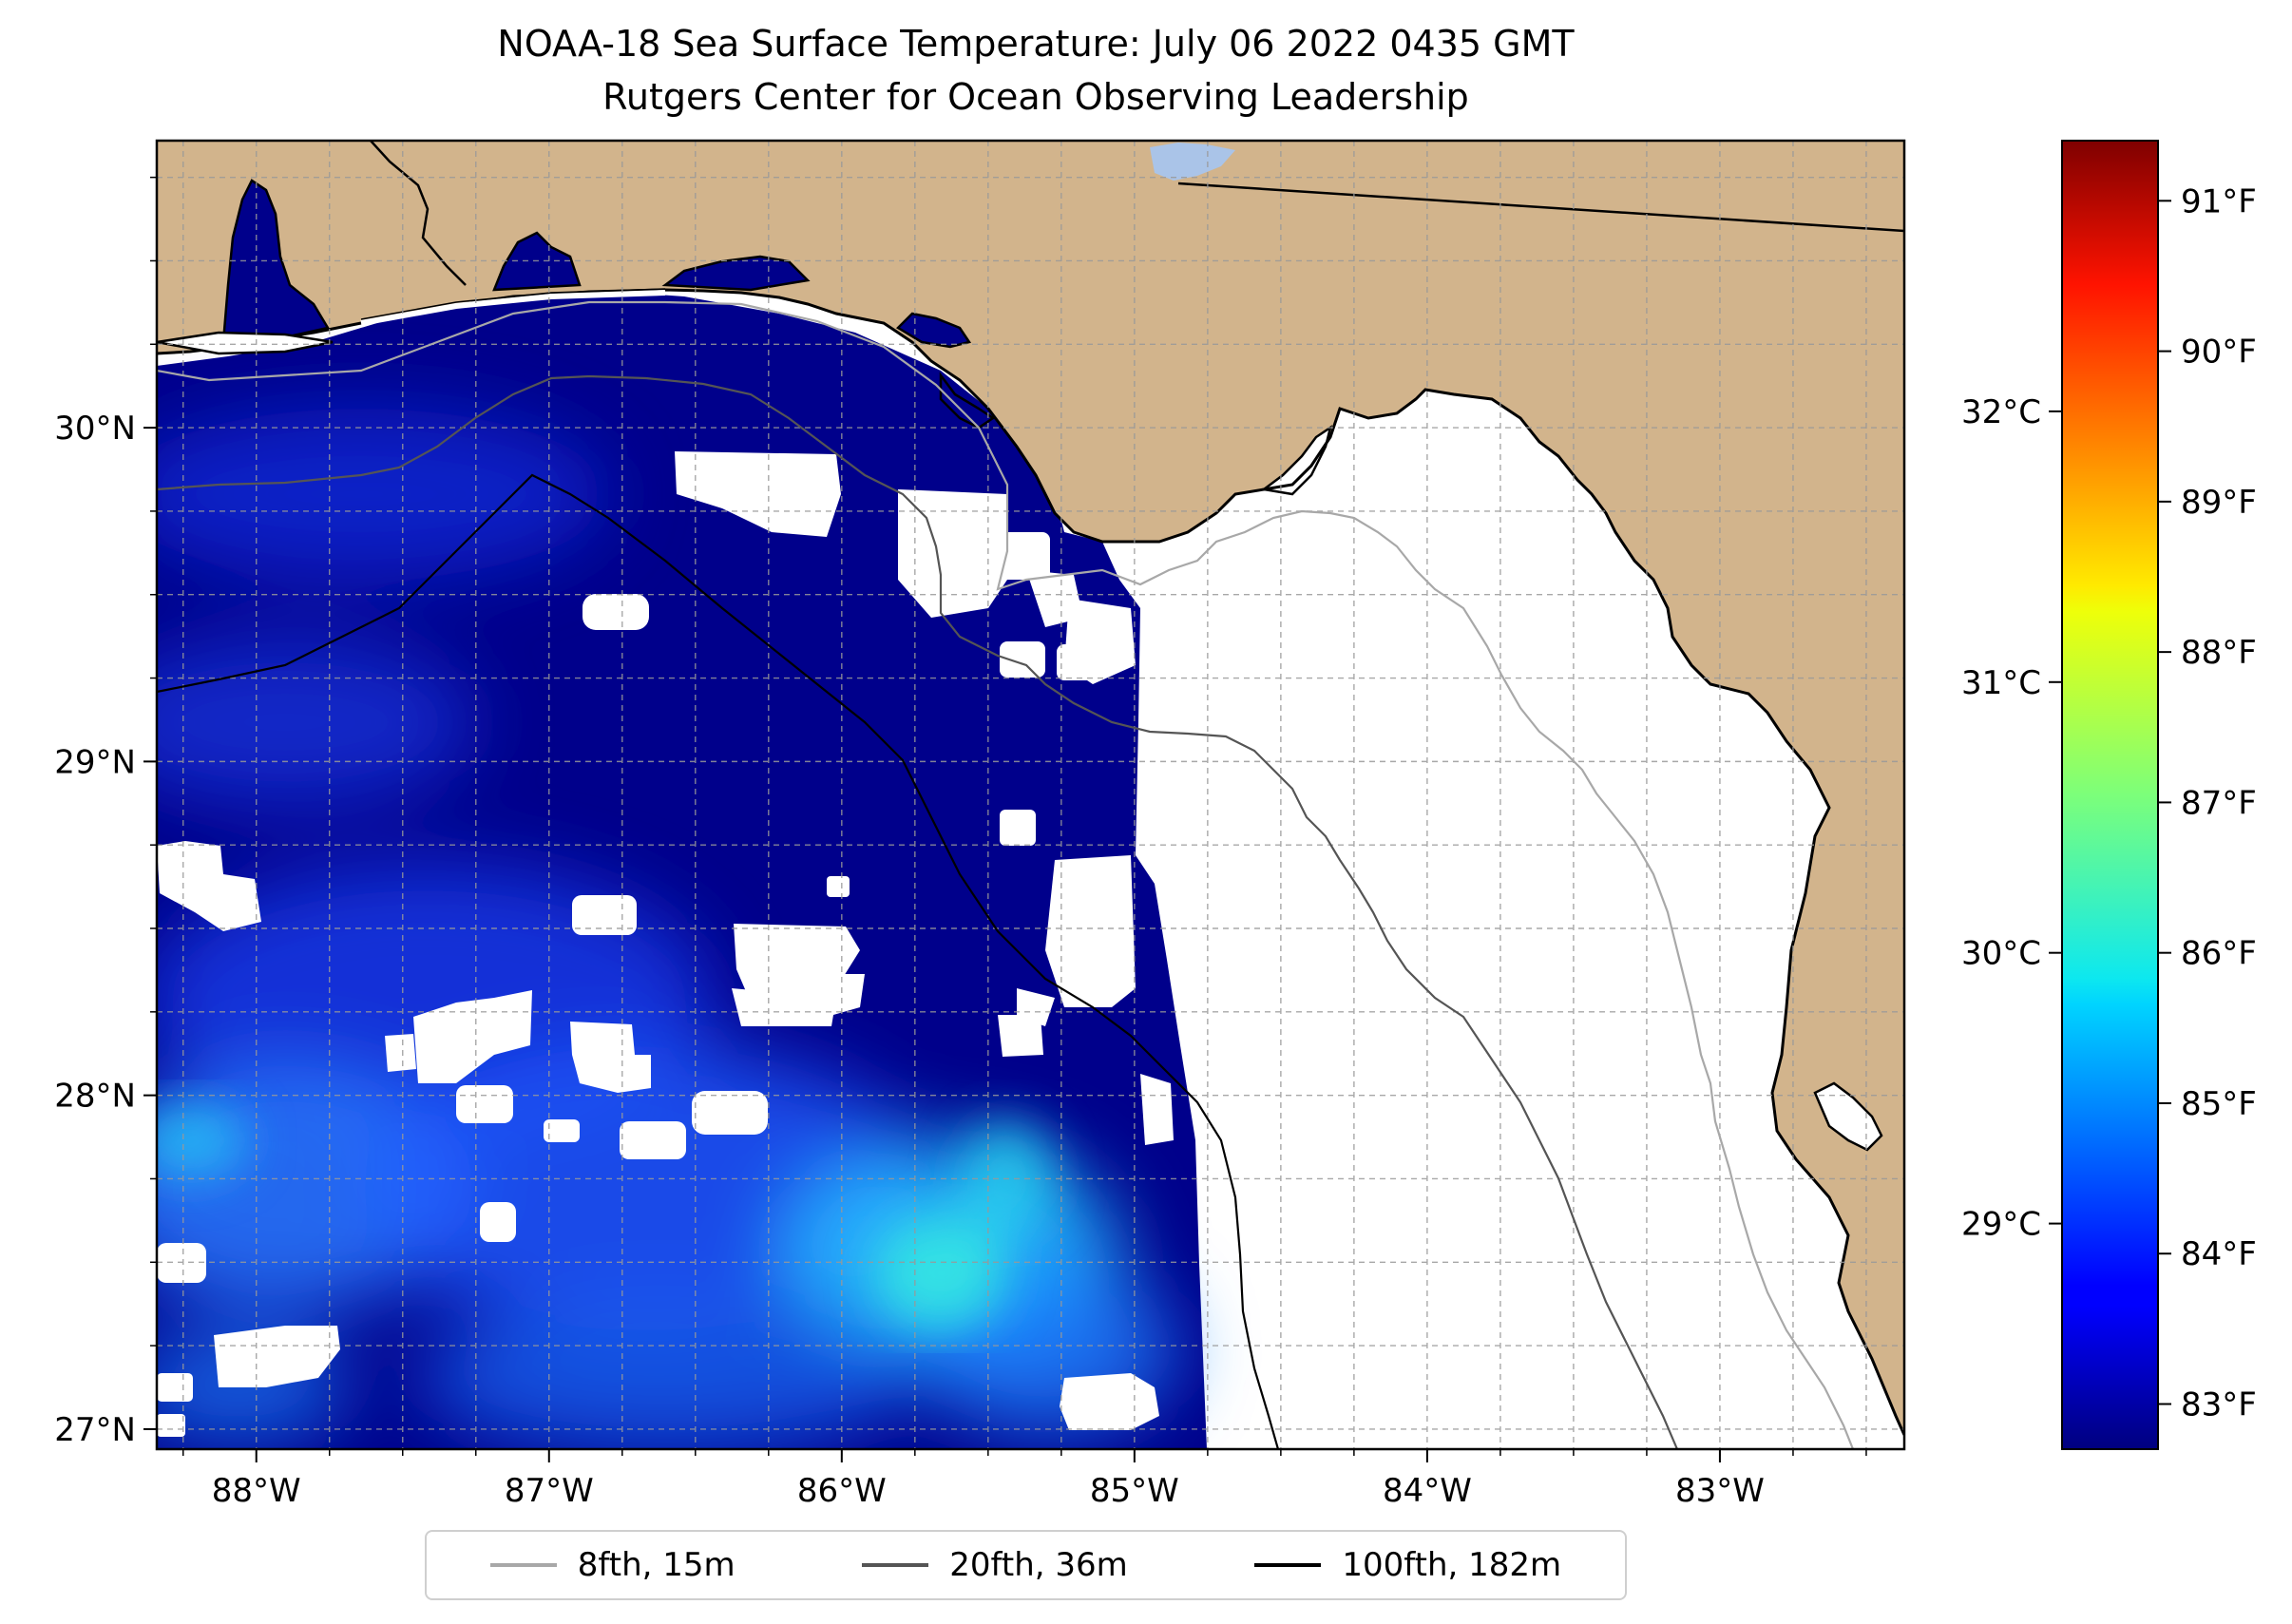 The image size is (2292, 1624). I want to click on legend-swatch-100fth, so click(1288, 1565).